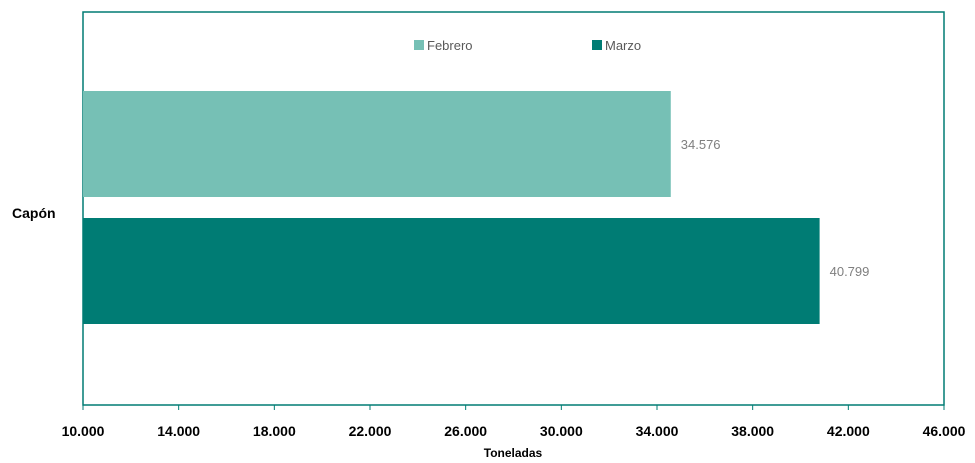  What do you see at coordinates (274, 431) in the screenshot?
I see `x-tick-label: 18.000` at bounding box center [274, 431].